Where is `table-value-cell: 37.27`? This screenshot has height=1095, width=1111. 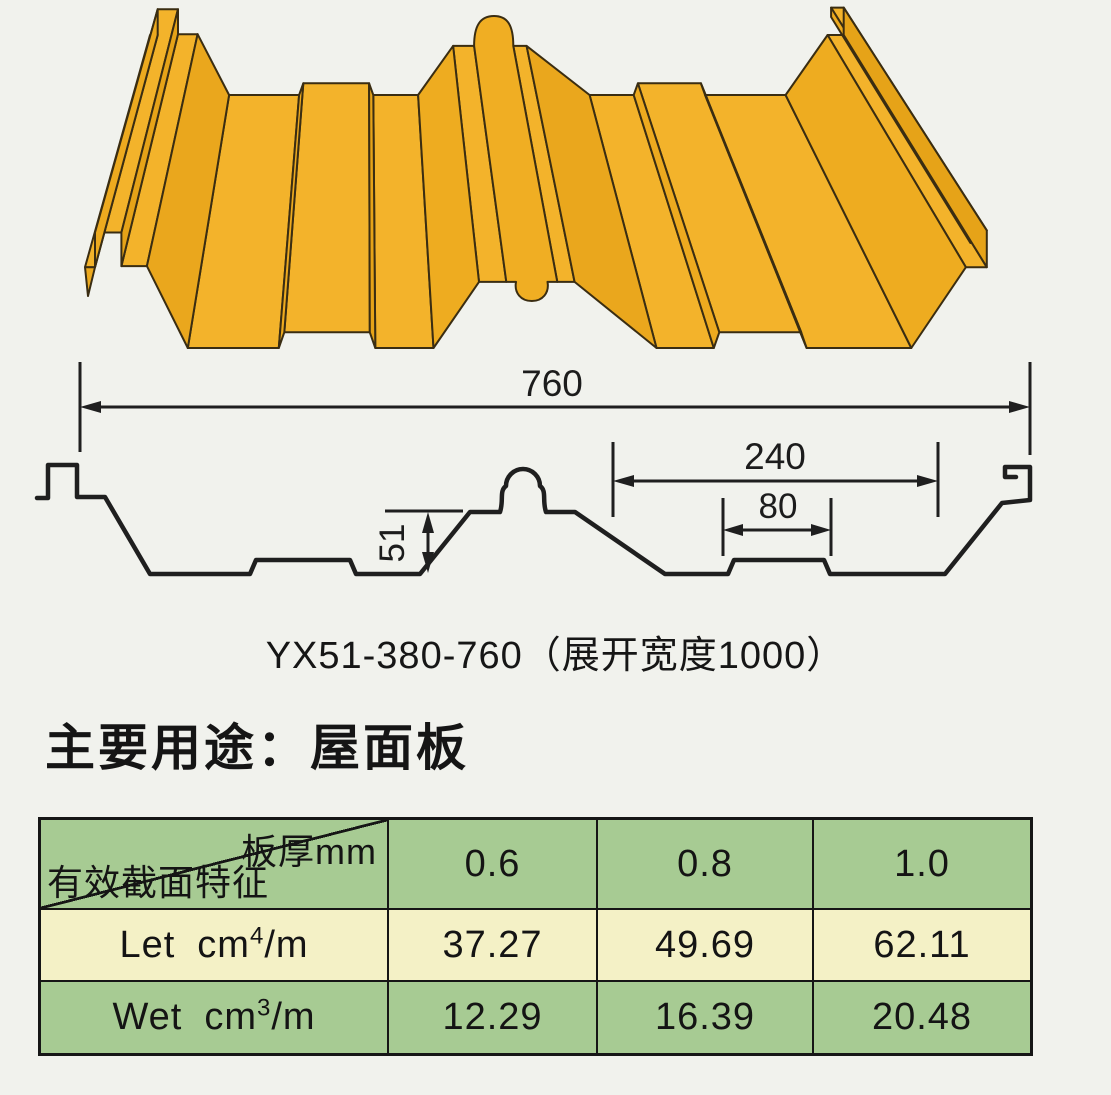 table-value-cell: 37.27 is located at coordinates (491, 944).